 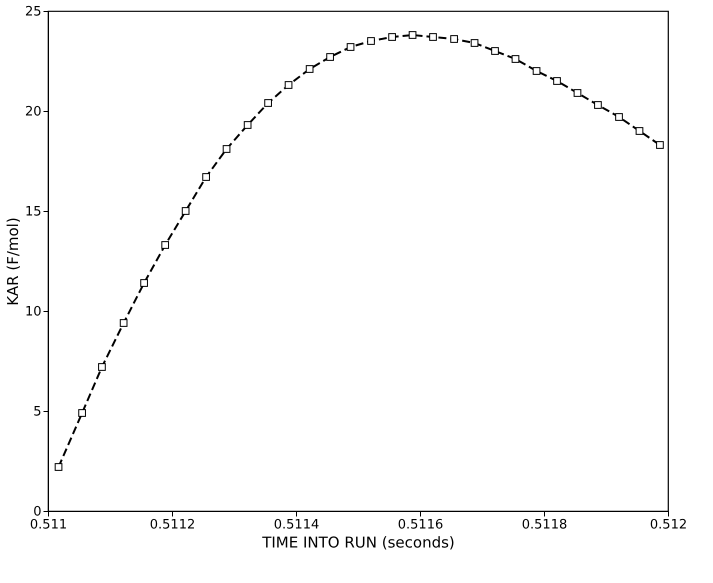 I want to click on y-tick-label: 10, so click(x=33, y=312).